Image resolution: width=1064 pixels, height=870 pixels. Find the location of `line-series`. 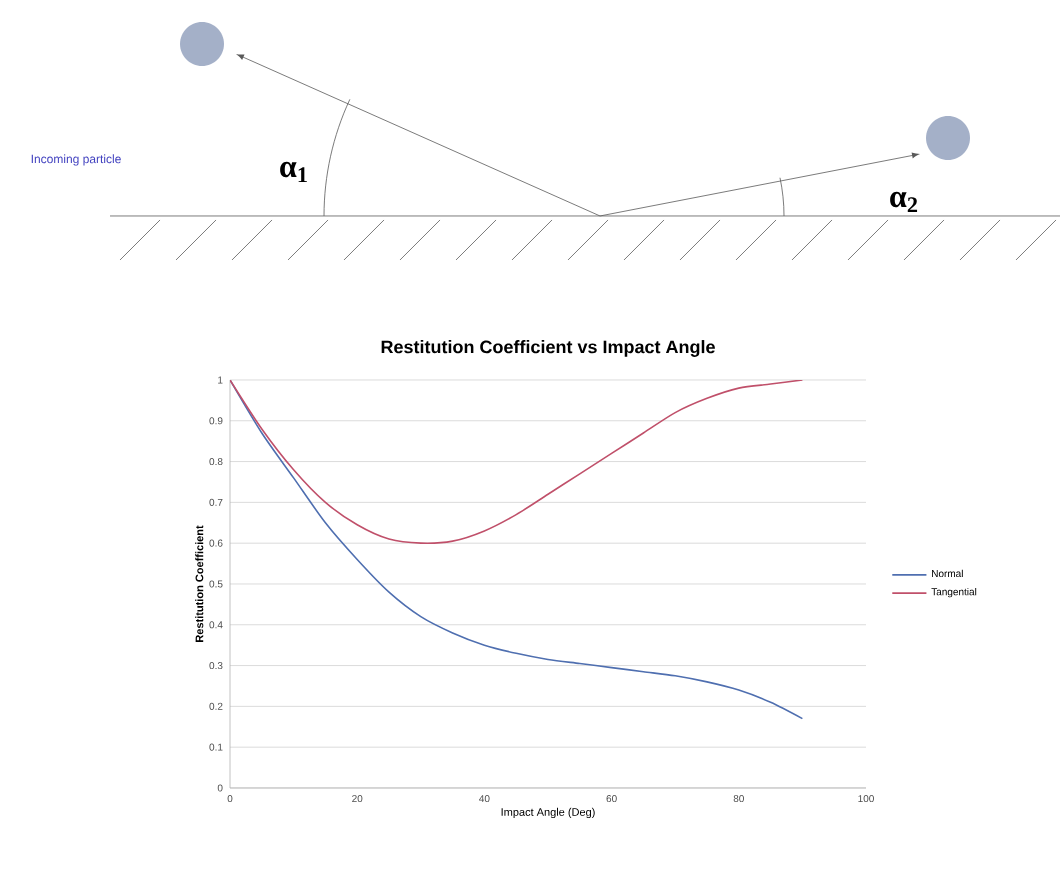

line-series is located at coordinates (517, 462).